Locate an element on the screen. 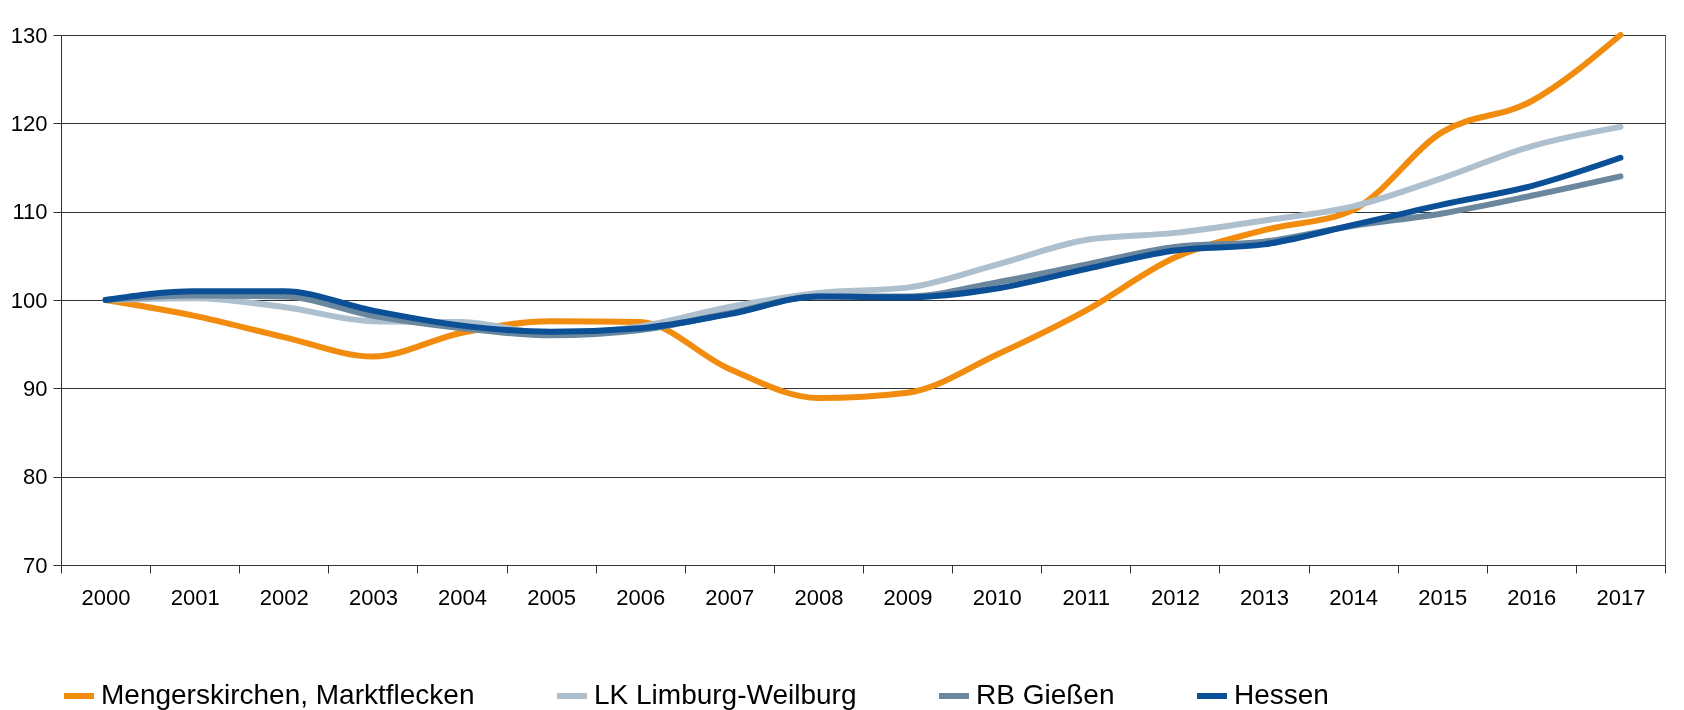 This screenshot has width=1684, height=710. legend-label: Hessen is located at coordinates (1281, 694).